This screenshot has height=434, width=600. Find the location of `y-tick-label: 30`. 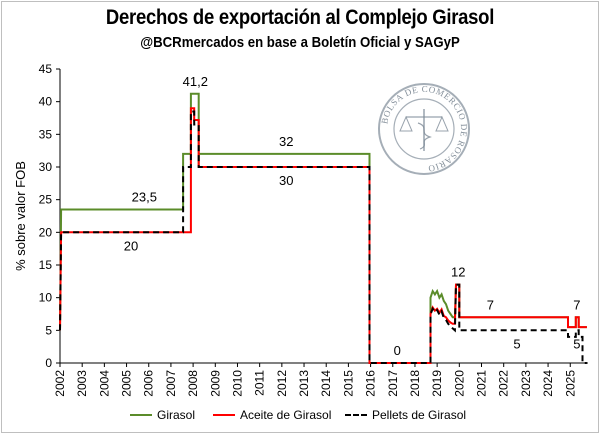

y-tick-label: 30 is located at coordinates (46, 167).